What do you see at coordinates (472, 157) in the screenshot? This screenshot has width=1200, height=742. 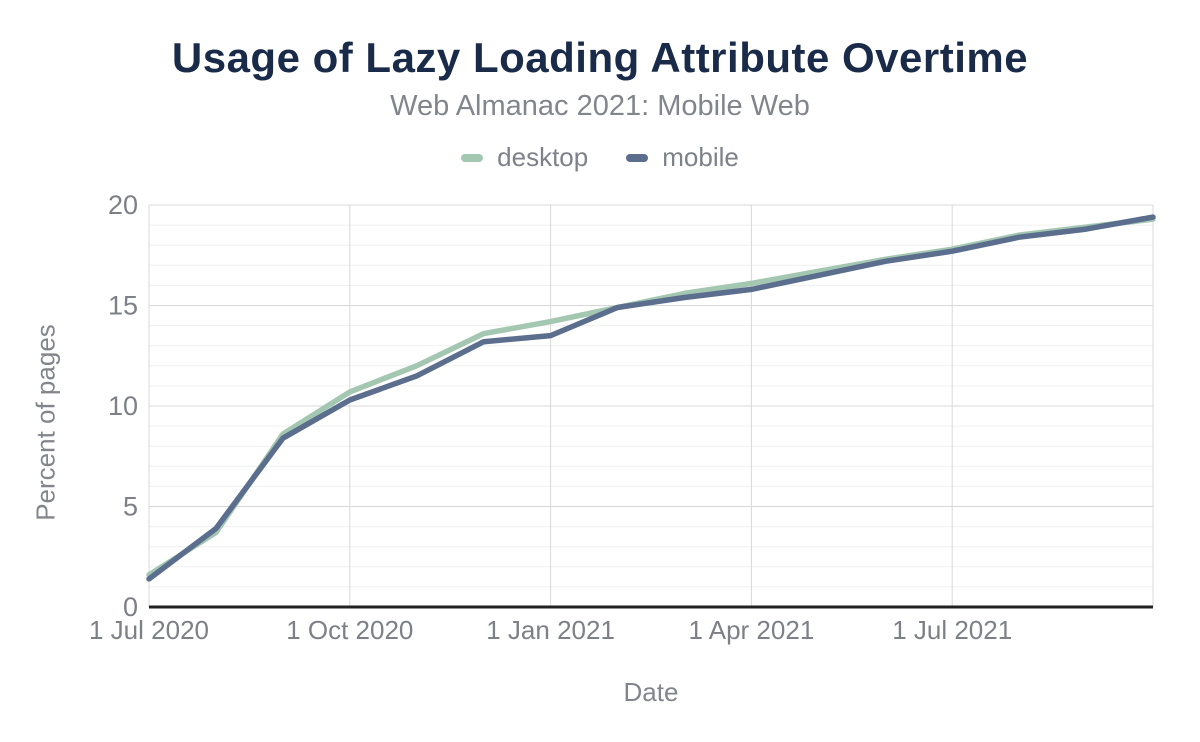 I see `legend-swatch-desktop-icon` at bounding box center [472, 157].